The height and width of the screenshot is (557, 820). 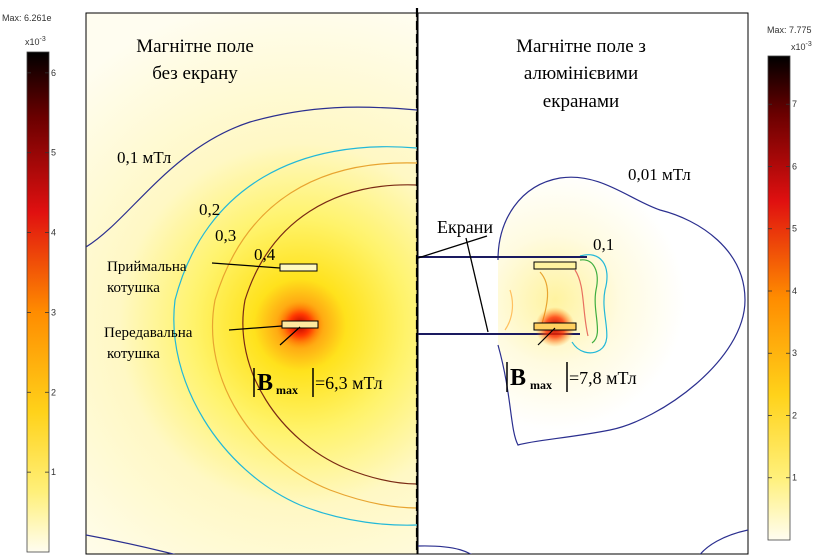 I want to click on left-colorbar: Max: 6.261e x10-3 6 5 4 3 2 1, so click(x=29, y=283).